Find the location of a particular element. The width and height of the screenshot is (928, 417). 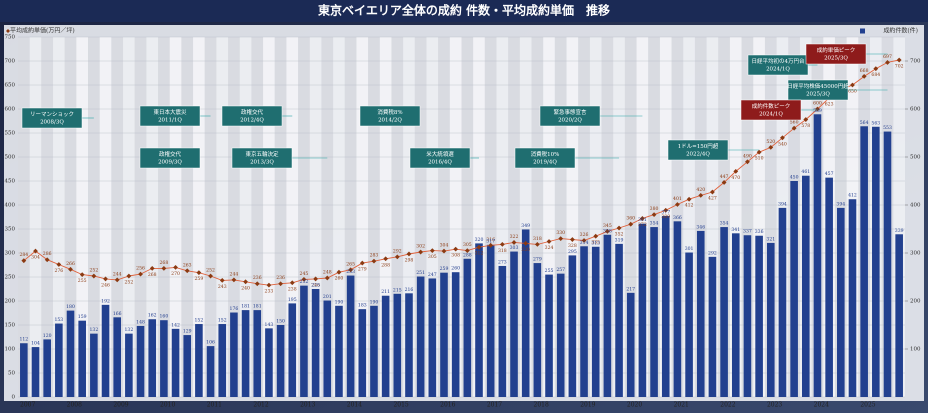

bar-value-label: 338 is located at coordinates (607, 231).